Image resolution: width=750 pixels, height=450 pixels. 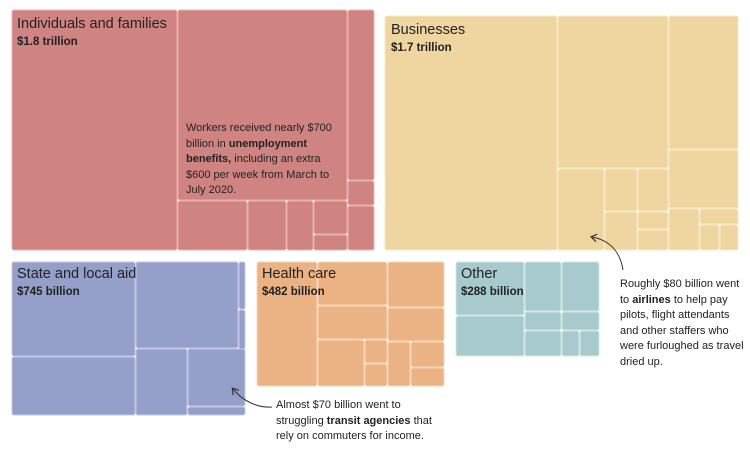 I want to click on annotation-emphasis: transit agencies, so click(x=368, y=420).